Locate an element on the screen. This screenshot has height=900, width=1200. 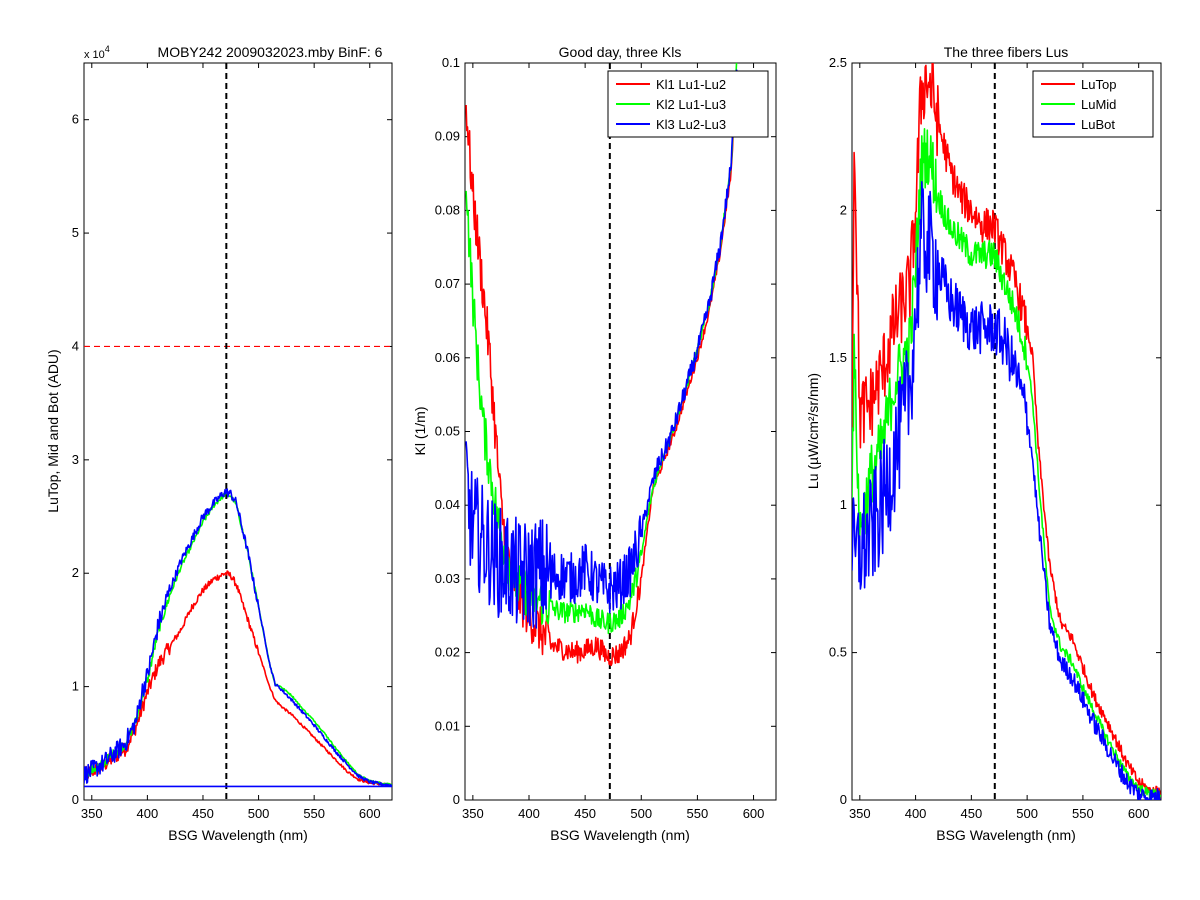
y-tick-label: 0.06 is located at coordinates (447, 357).